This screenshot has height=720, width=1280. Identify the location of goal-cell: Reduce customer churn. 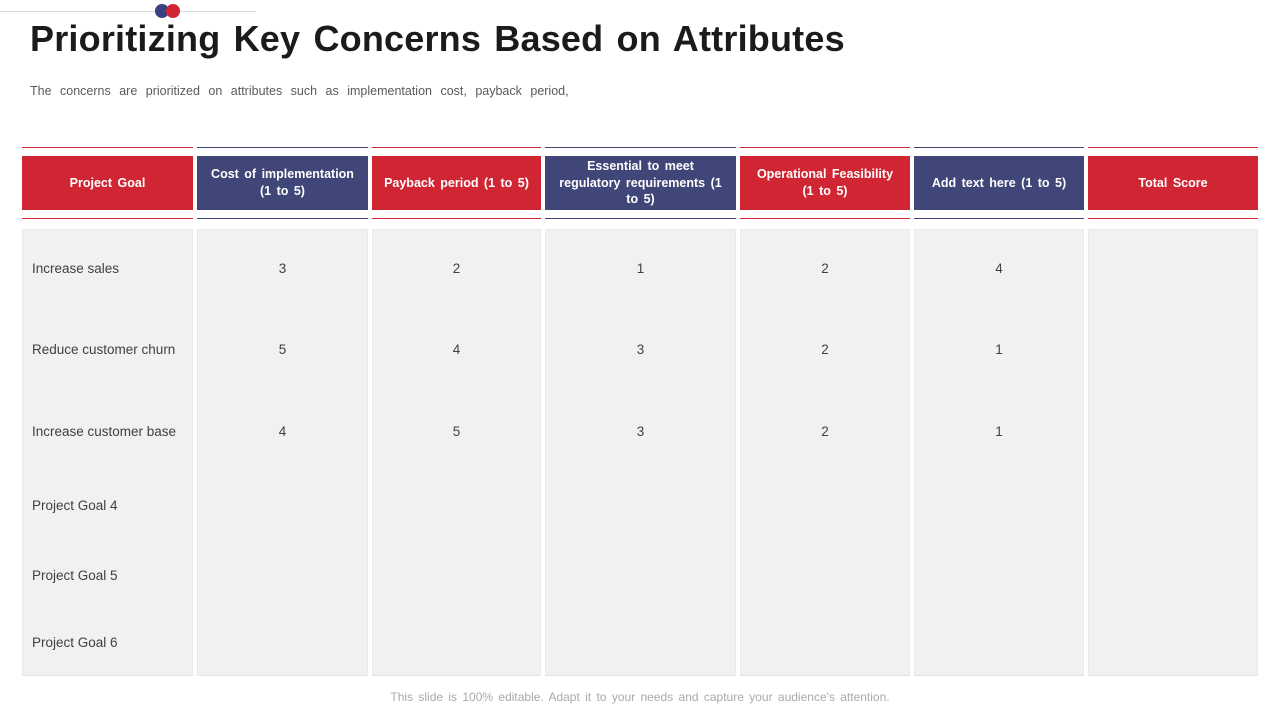
(107, 349).